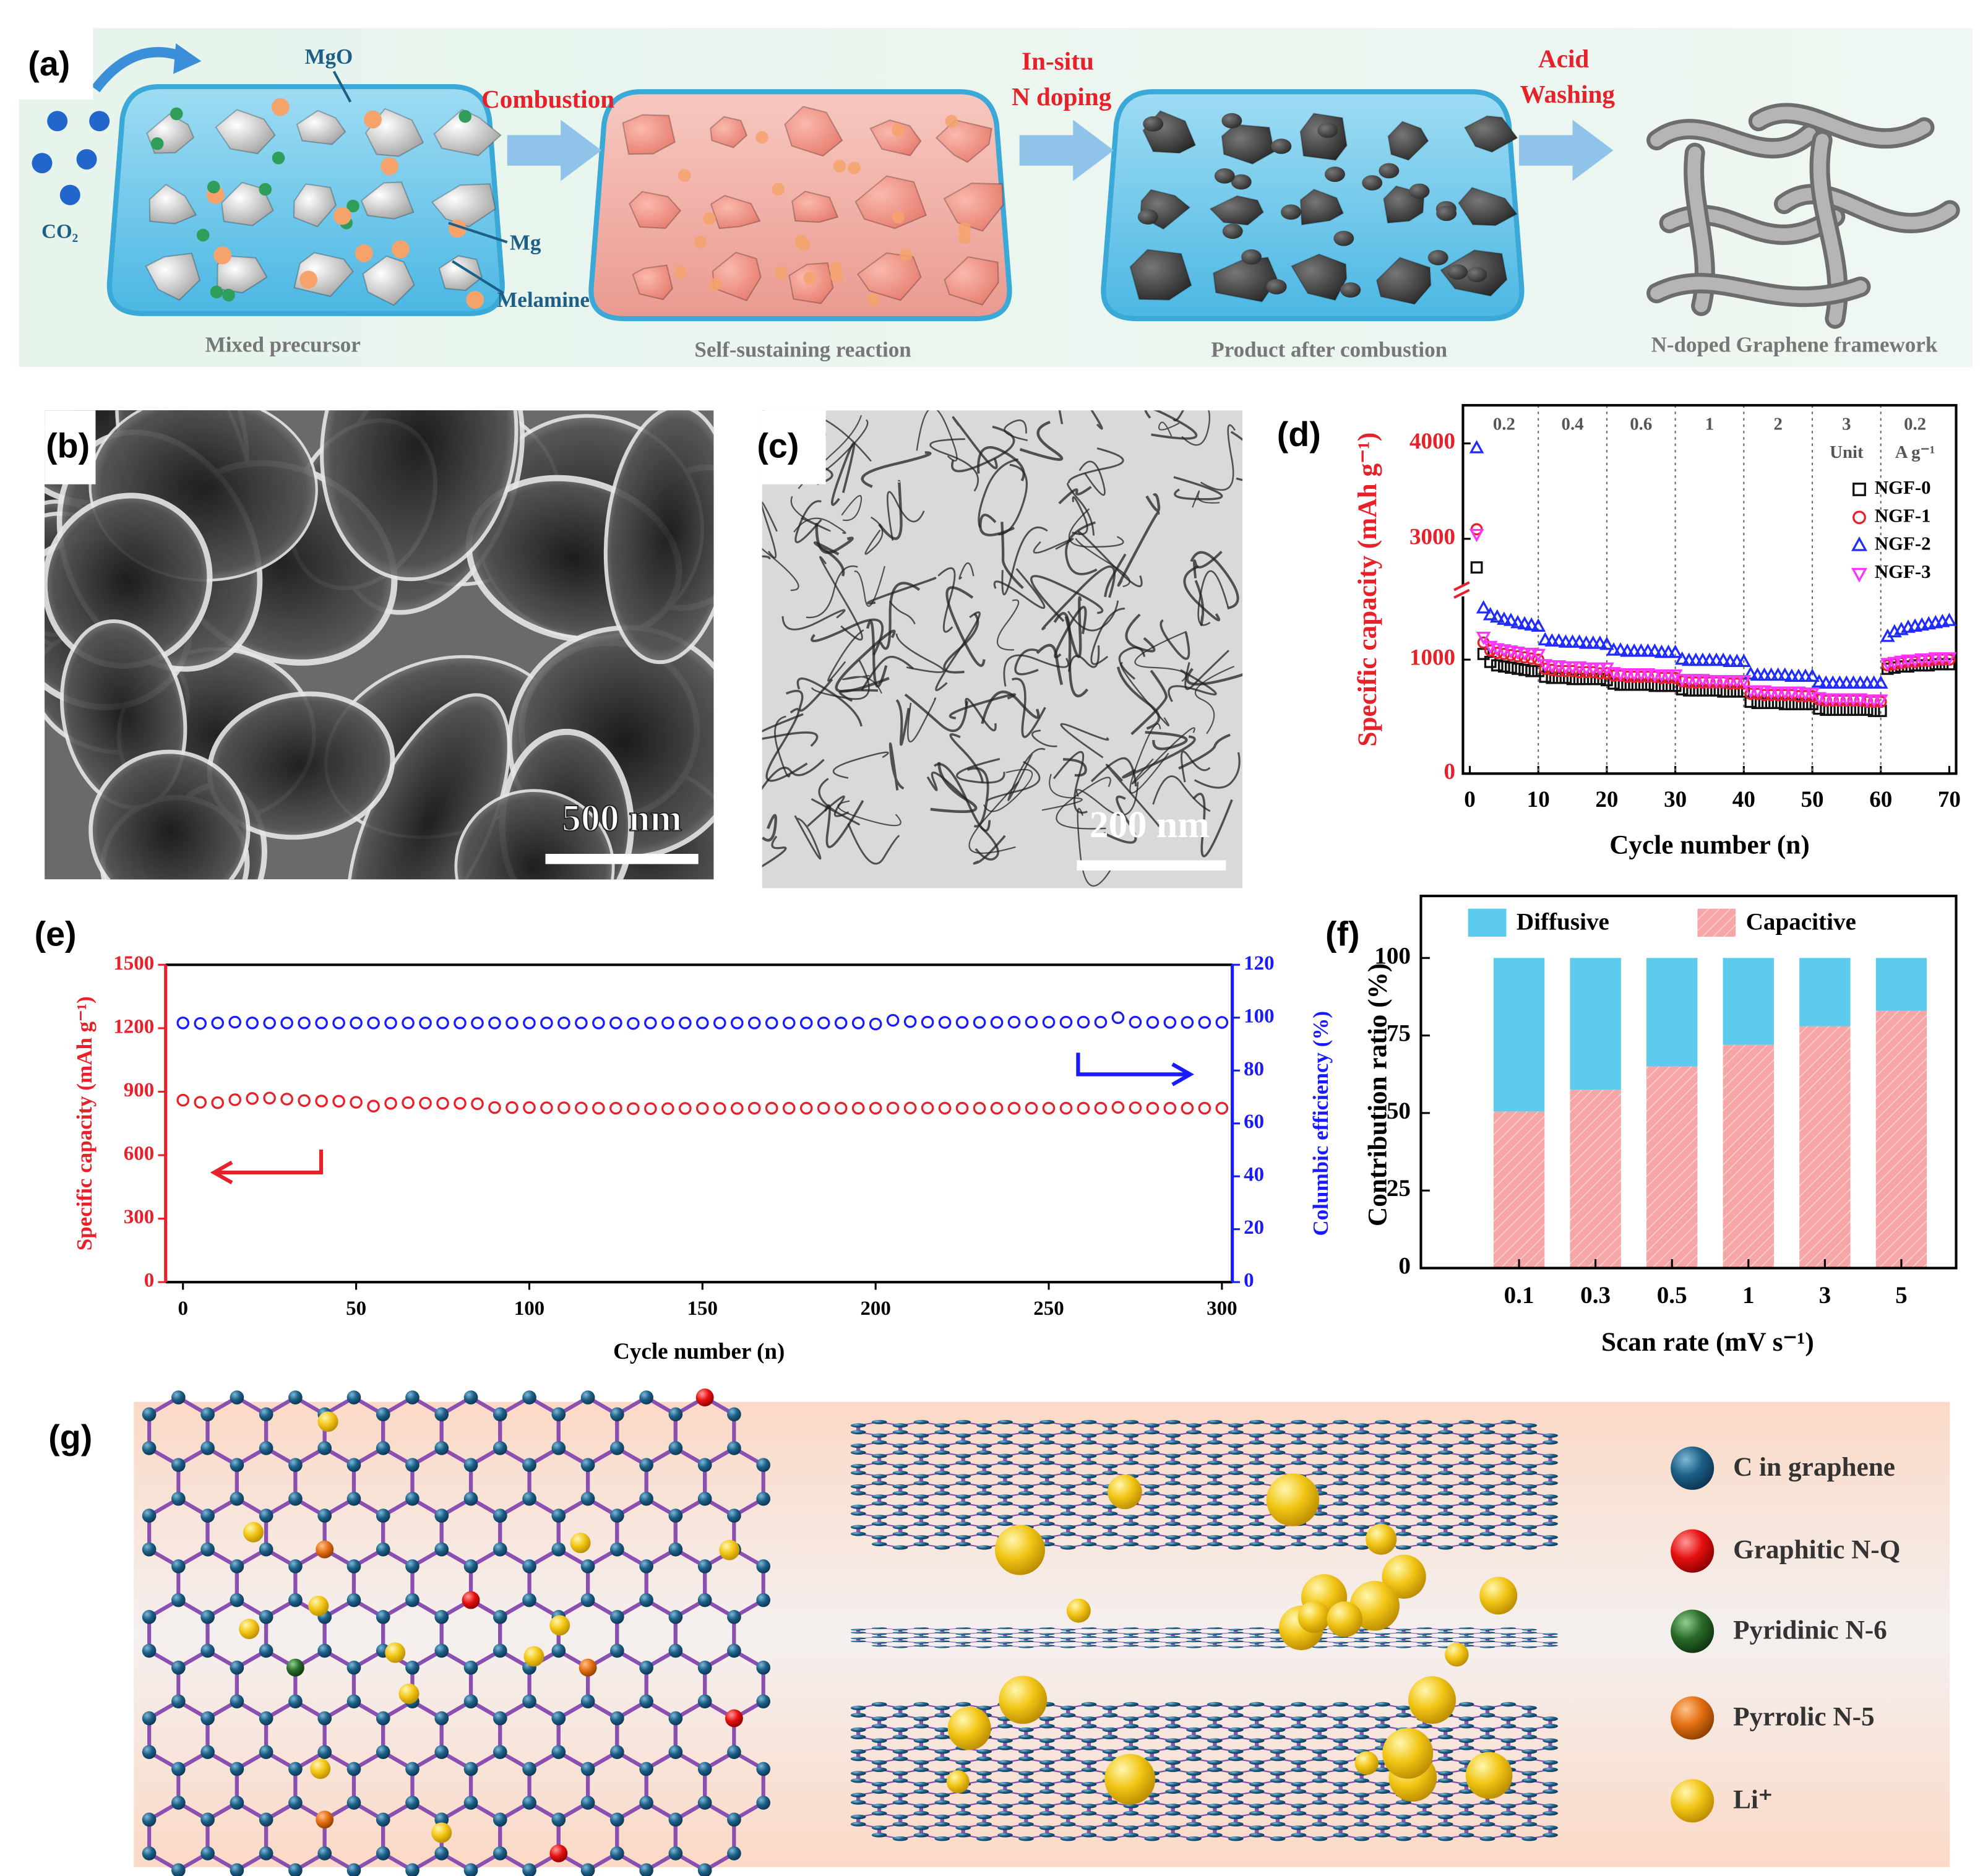 The height and width of the screenshot is (1876, 1988). Describe the element at coordinates (1841, 126) in the screenshot. I see `graphene-sheet` at that location.